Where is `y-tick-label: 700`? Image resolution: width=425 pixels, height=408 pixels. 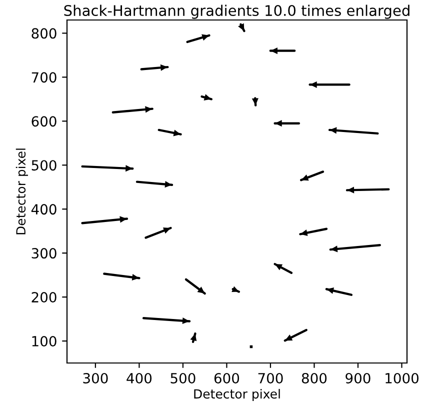 y-tick-label: 700 is located at coordinates (44, 77).